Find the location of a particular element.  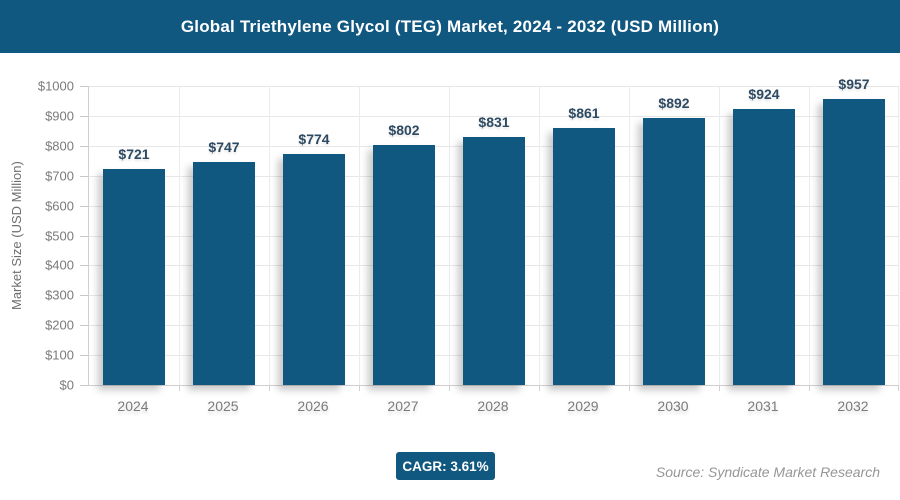

bar-value-label: $831 is located at coordinates (494, 122).